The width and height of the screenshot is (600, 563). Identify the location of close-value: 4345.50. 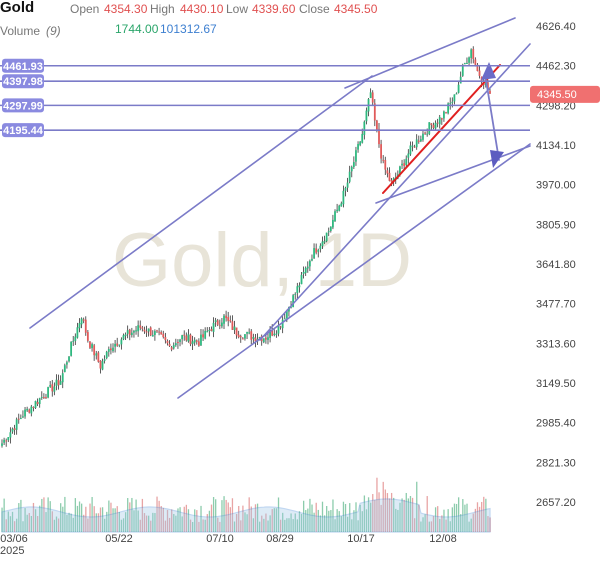
(356, 9).